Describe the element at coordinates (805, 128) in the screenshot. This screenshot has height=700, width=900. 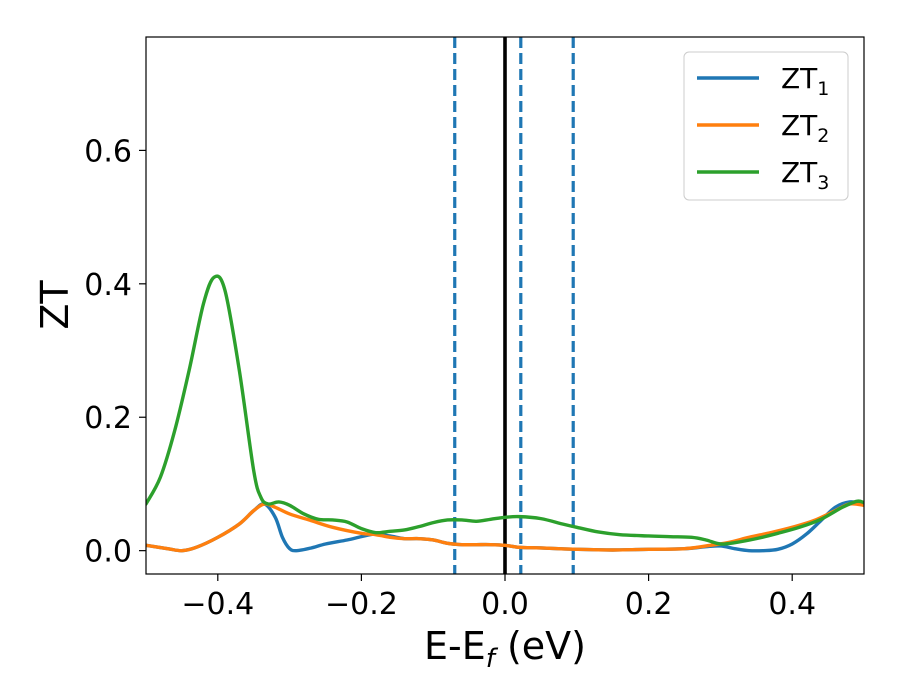
I see `legend-label-zt2: ZT2` at that location.